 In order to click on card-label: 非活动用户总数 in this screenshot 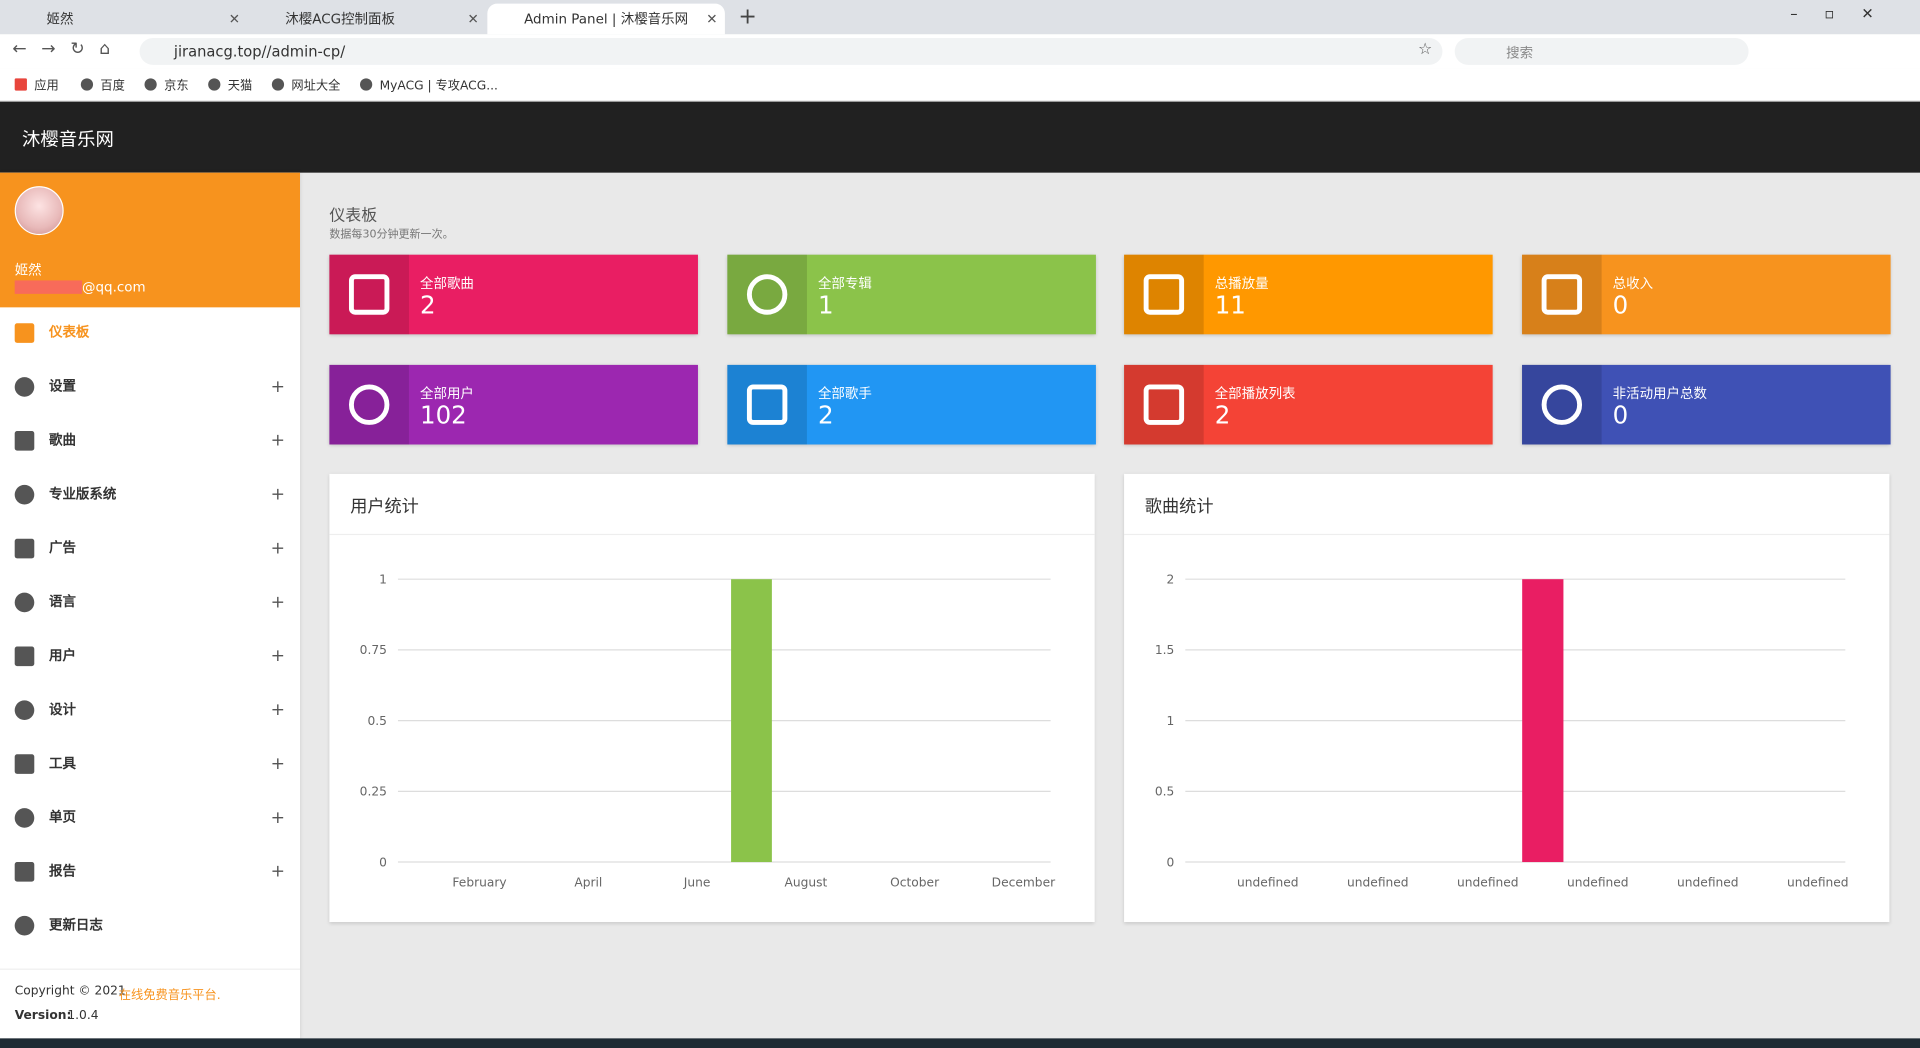, I will do `click(1659, 393)`.